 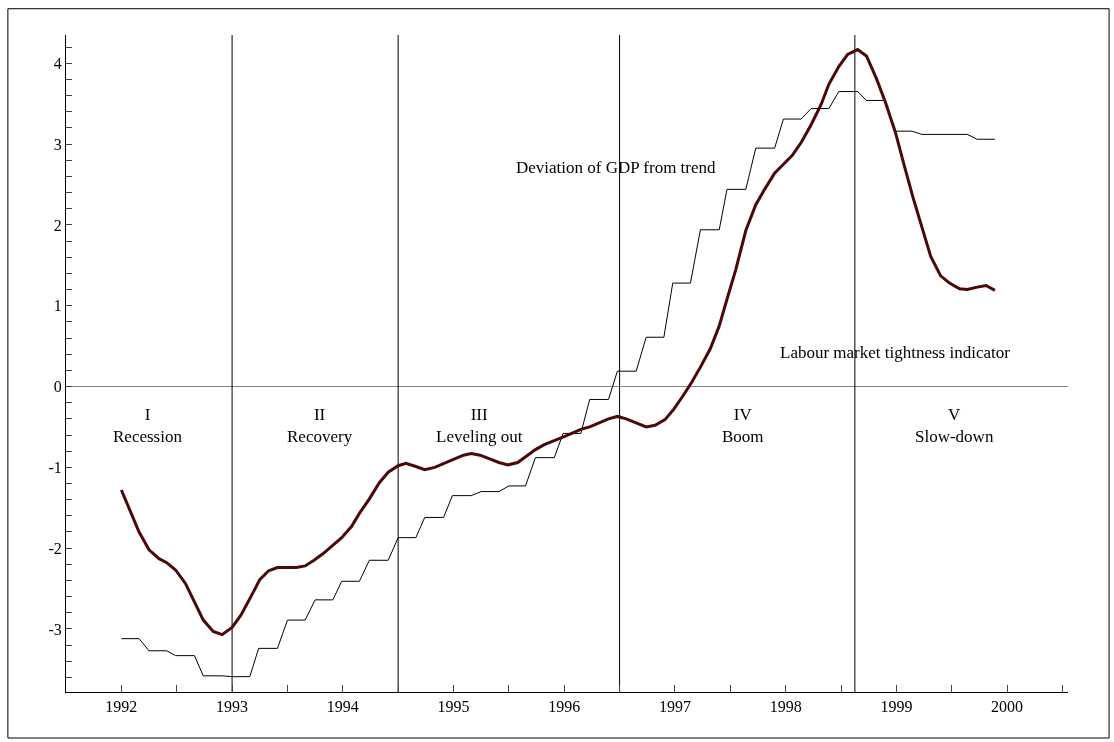 What do you see at coordinates (564, 707) in the screenshot?
I see `x-tick-label: 1996` at bounding box center [564, 707].